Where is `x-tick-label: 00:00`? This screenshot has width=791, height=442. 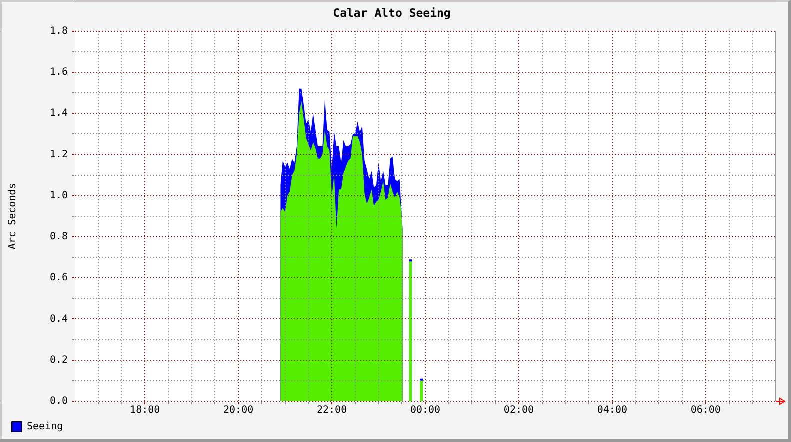
x-tick-label: 00:00 is located at coordinates (425, 410).